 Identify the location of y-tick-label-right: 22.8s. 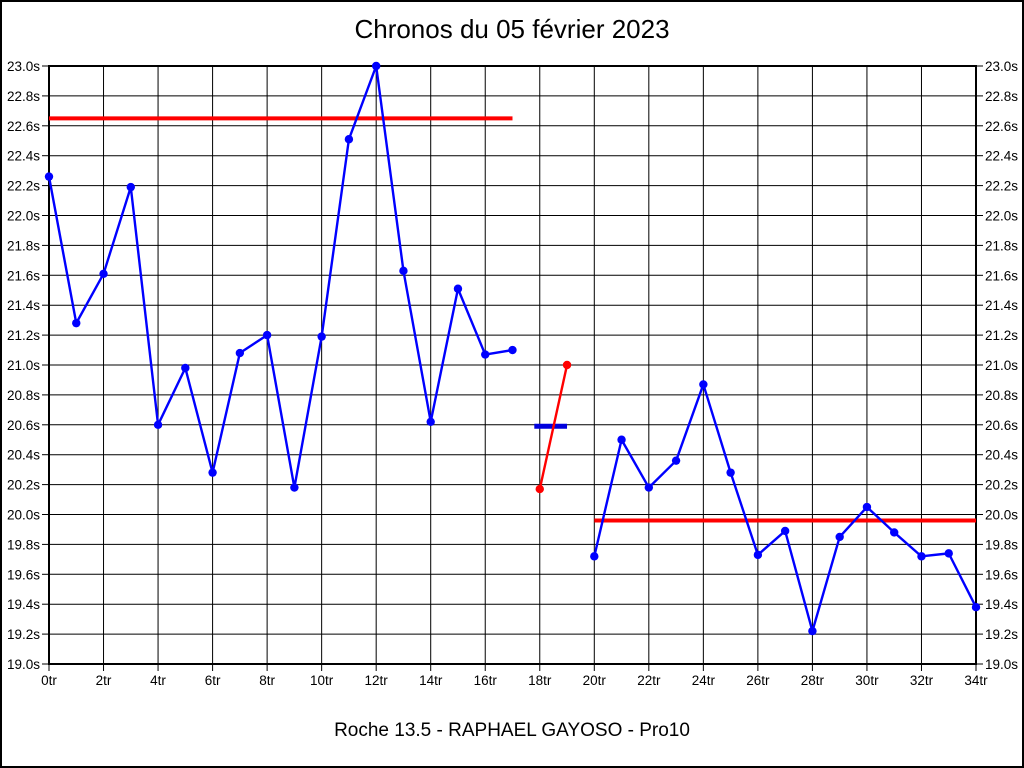
(1001, 96).